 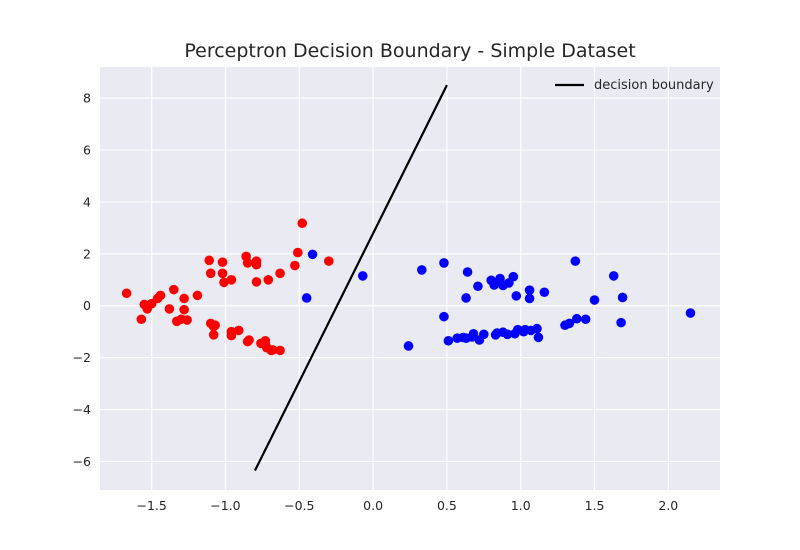 What do you see at coordinates (82, 409) in the screenshot?
I see `y-tick-label: −4` at bounding box center [82, 409].